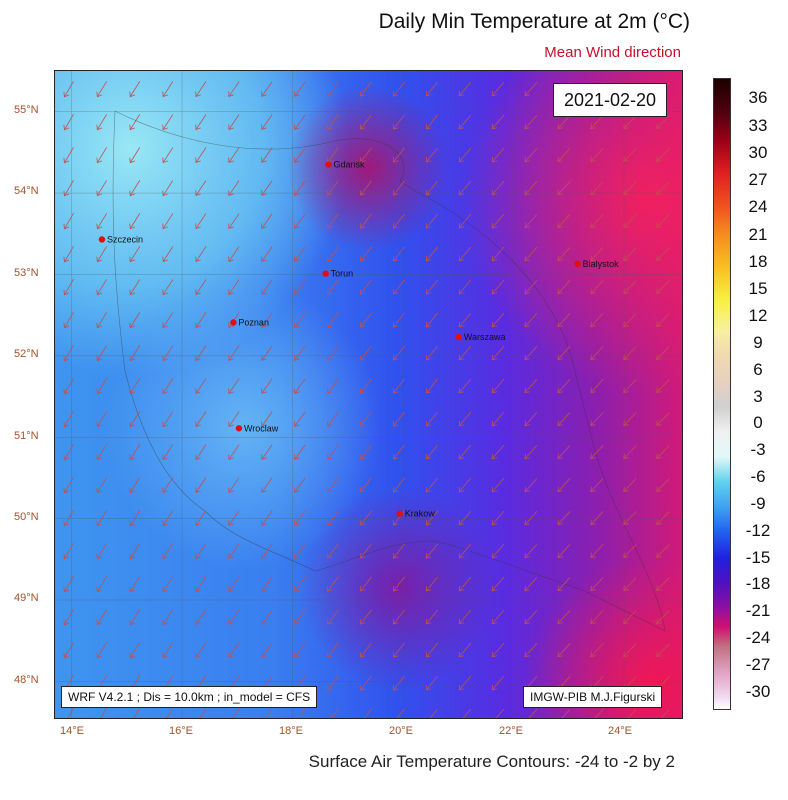 The width and height of the screenshot is (788, 800). I want to click on city-label: Wroclaw, so click(261, 428).